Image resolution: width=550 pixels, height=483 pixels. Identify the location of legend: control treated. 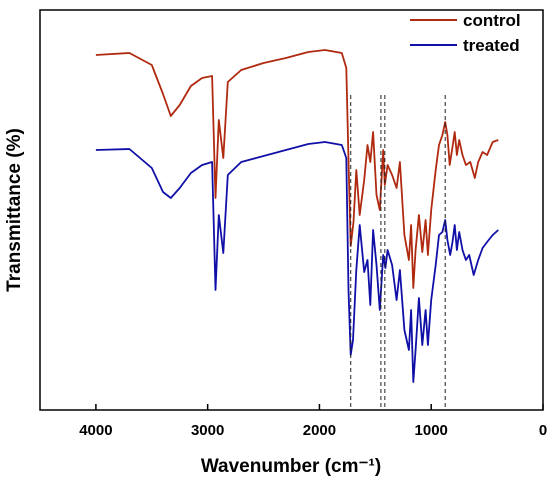
(465, 33).